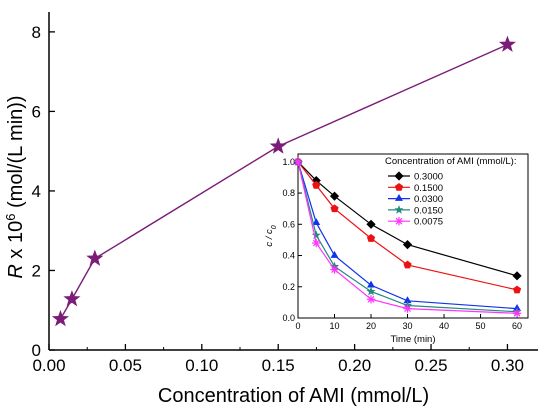 Image resolution: width=550 pixels, height=412 pixels. What do you see at coordinates (48, 365) in the screenshot?
I see `main-x-tick-label: 0.00` at bounding box center [48, 365].